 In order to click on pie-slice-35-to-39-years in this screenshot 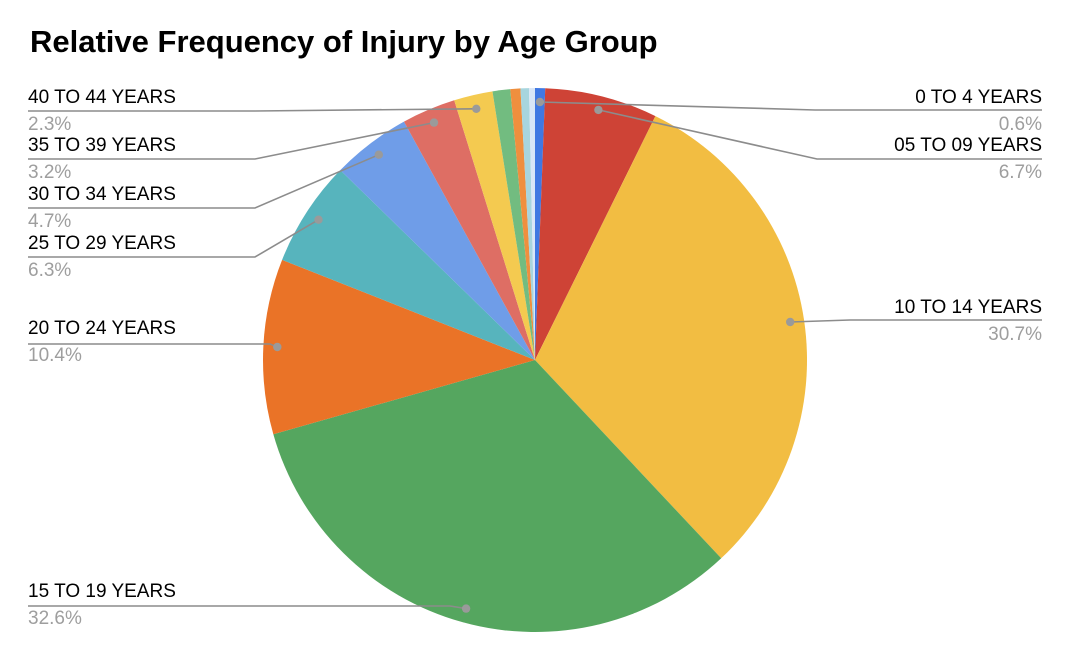, I will do `click(469, 230)`.